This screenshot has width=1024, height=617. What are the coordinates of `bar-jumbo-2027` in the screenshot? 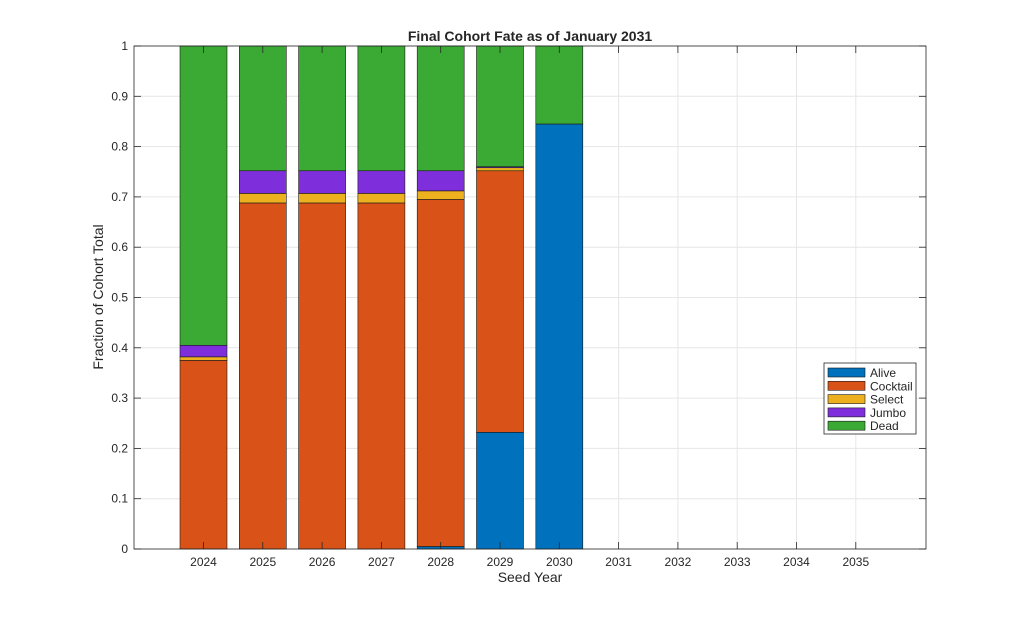 It's located at (381, 182).